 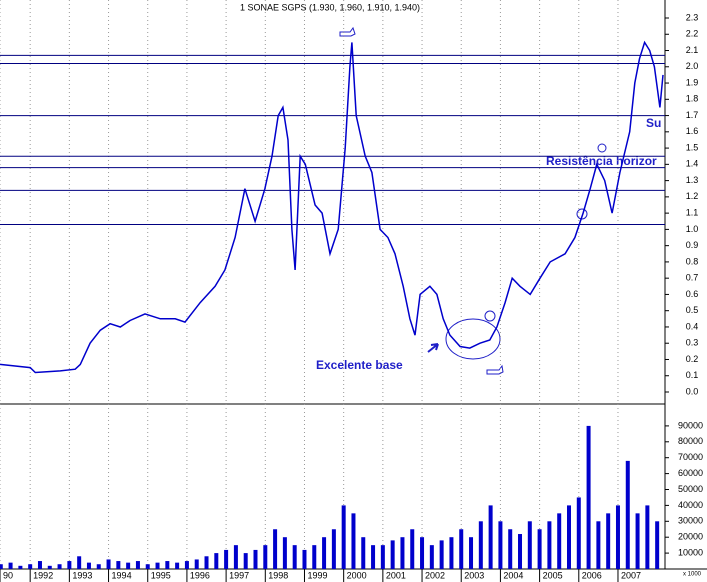 I want to click on y-tick-label: 0.9, so click(x=692, y=245).